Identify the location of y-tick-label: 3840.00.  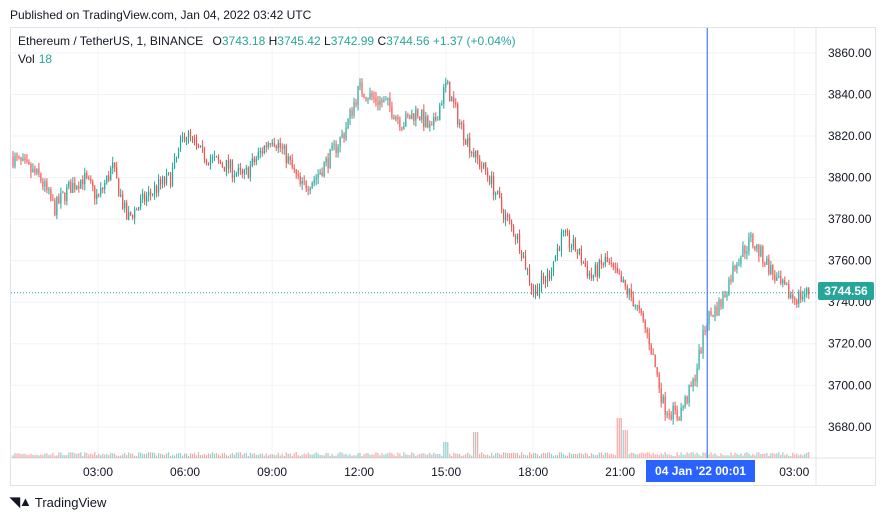
(850, 94).